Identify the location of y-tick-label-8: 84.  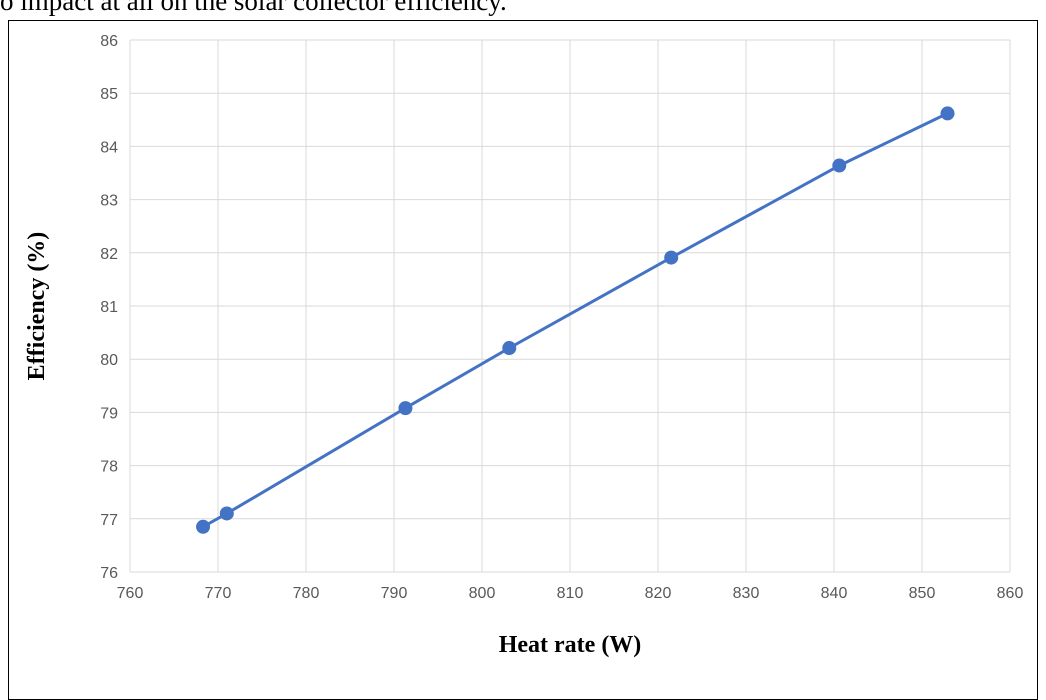
(109, 147).